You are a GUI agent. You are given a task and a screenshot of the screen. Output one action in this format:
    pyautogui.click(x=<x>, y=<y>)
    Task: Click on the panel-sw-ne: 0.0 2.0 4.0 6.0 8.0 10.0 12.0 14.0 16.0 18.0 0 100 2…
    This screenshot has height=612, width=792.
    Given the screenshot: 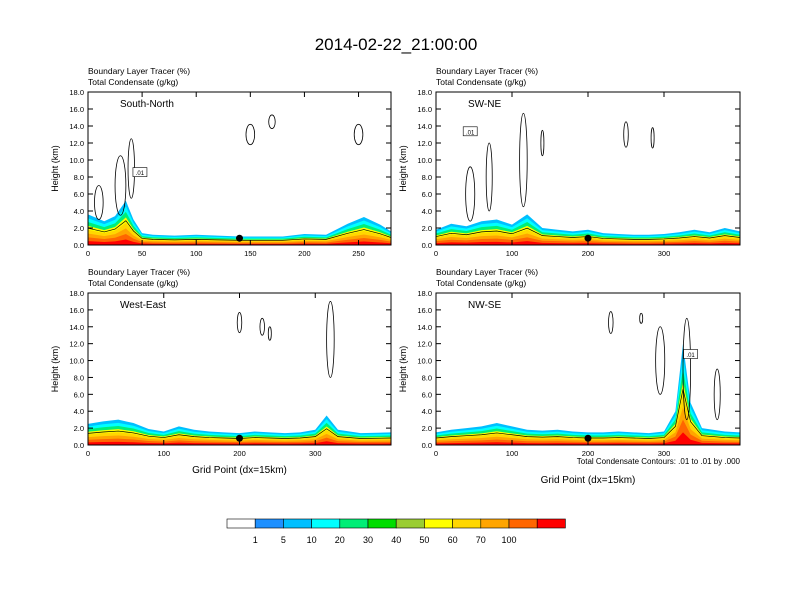 What is the action you would take?
    pyautogui.click(x=569, y=162)
    